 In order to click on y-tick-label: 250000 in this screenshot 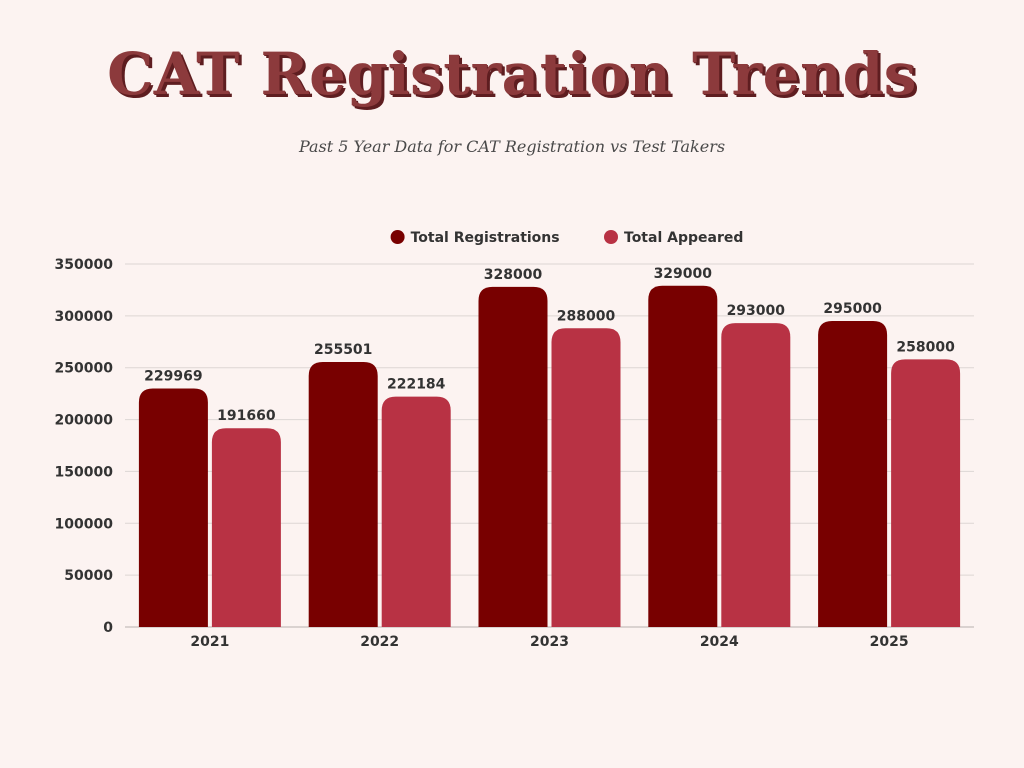, I will do `click(84, 369)`.